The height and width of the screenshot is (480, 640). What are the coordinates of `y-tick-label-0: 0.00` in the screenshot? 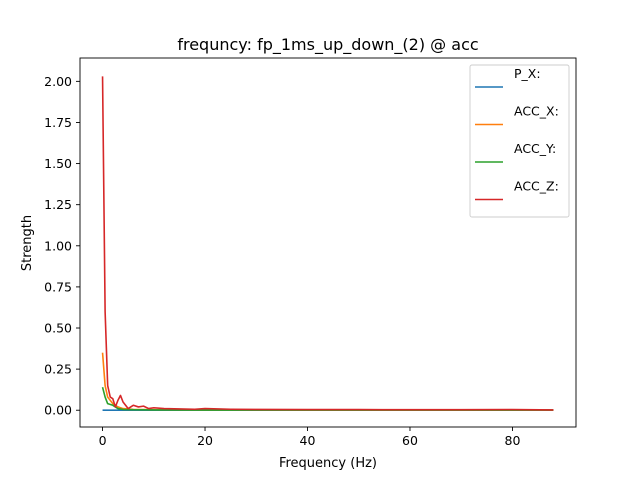 It's located at (58, 410).